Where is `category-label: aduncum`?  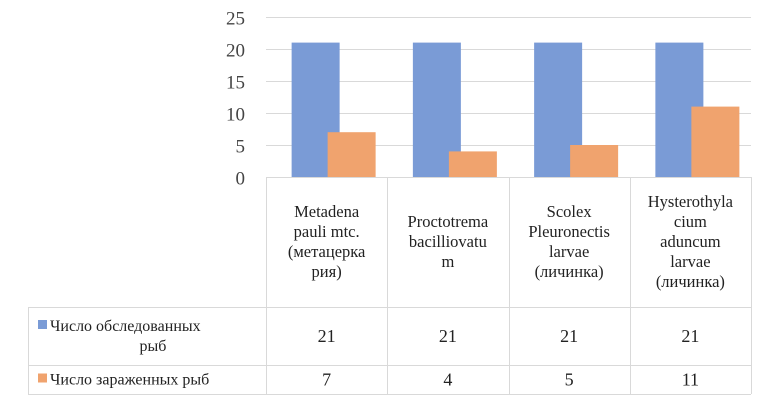
category-label: aduncum is located at coordinates (690, 241).